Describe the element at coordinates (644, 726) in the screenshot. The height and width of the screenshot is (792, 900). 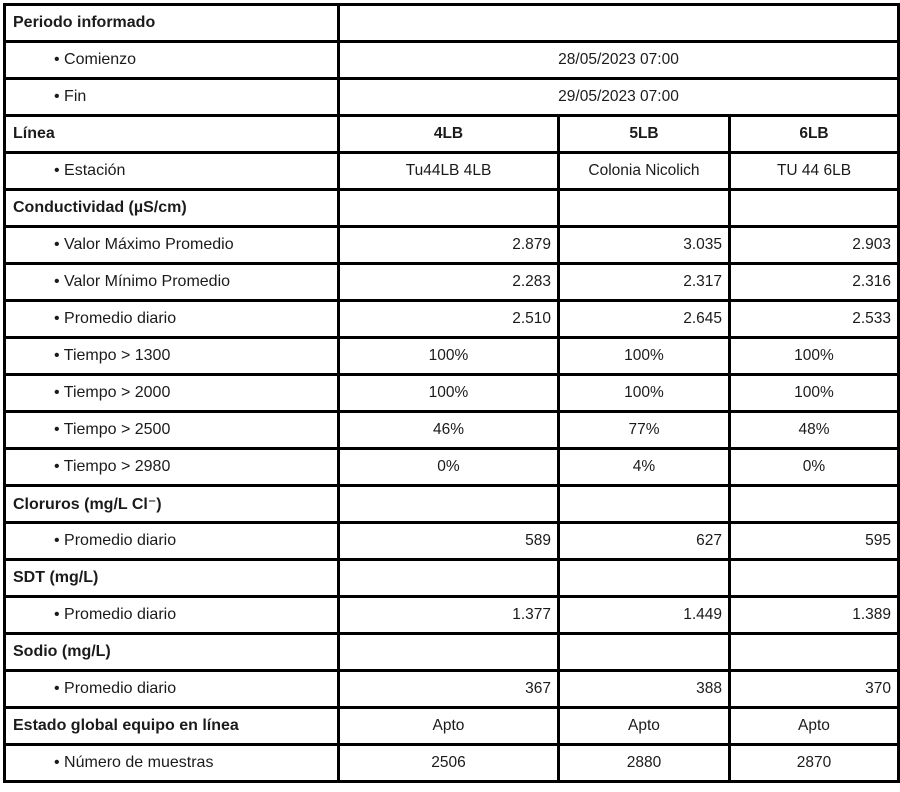
I see `estado-global-5lb-status-badge: Apto` at that location.